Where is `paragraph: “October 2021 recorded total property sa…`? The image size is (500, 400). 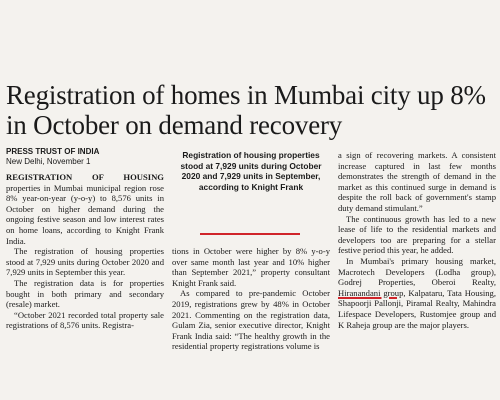
paragraph: “October 2021 recorded total property sa… is located at coordinates (85, 320).